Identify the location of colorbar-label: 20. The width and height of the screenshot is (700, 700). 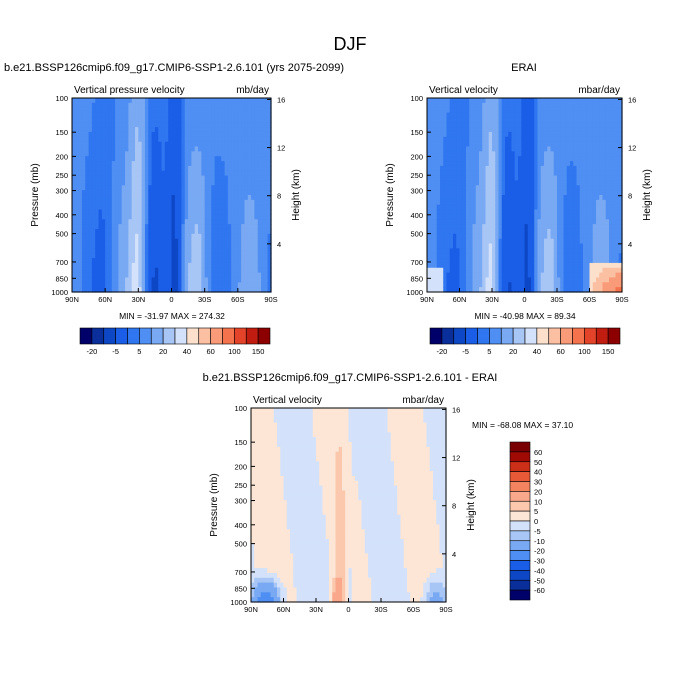
(163, 351).